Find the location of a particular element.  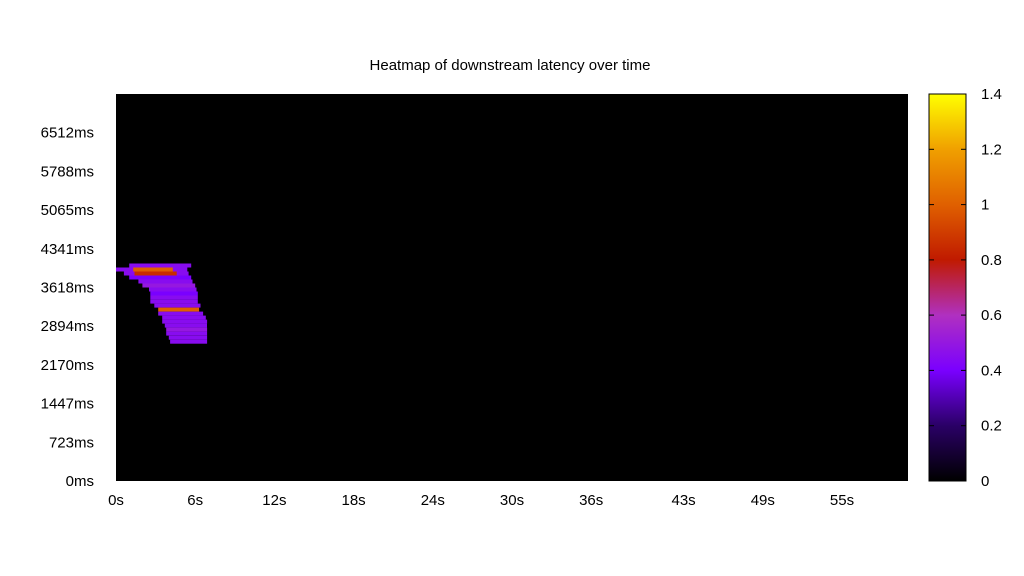

heatmap-cells is located at coordinates (162, 303).